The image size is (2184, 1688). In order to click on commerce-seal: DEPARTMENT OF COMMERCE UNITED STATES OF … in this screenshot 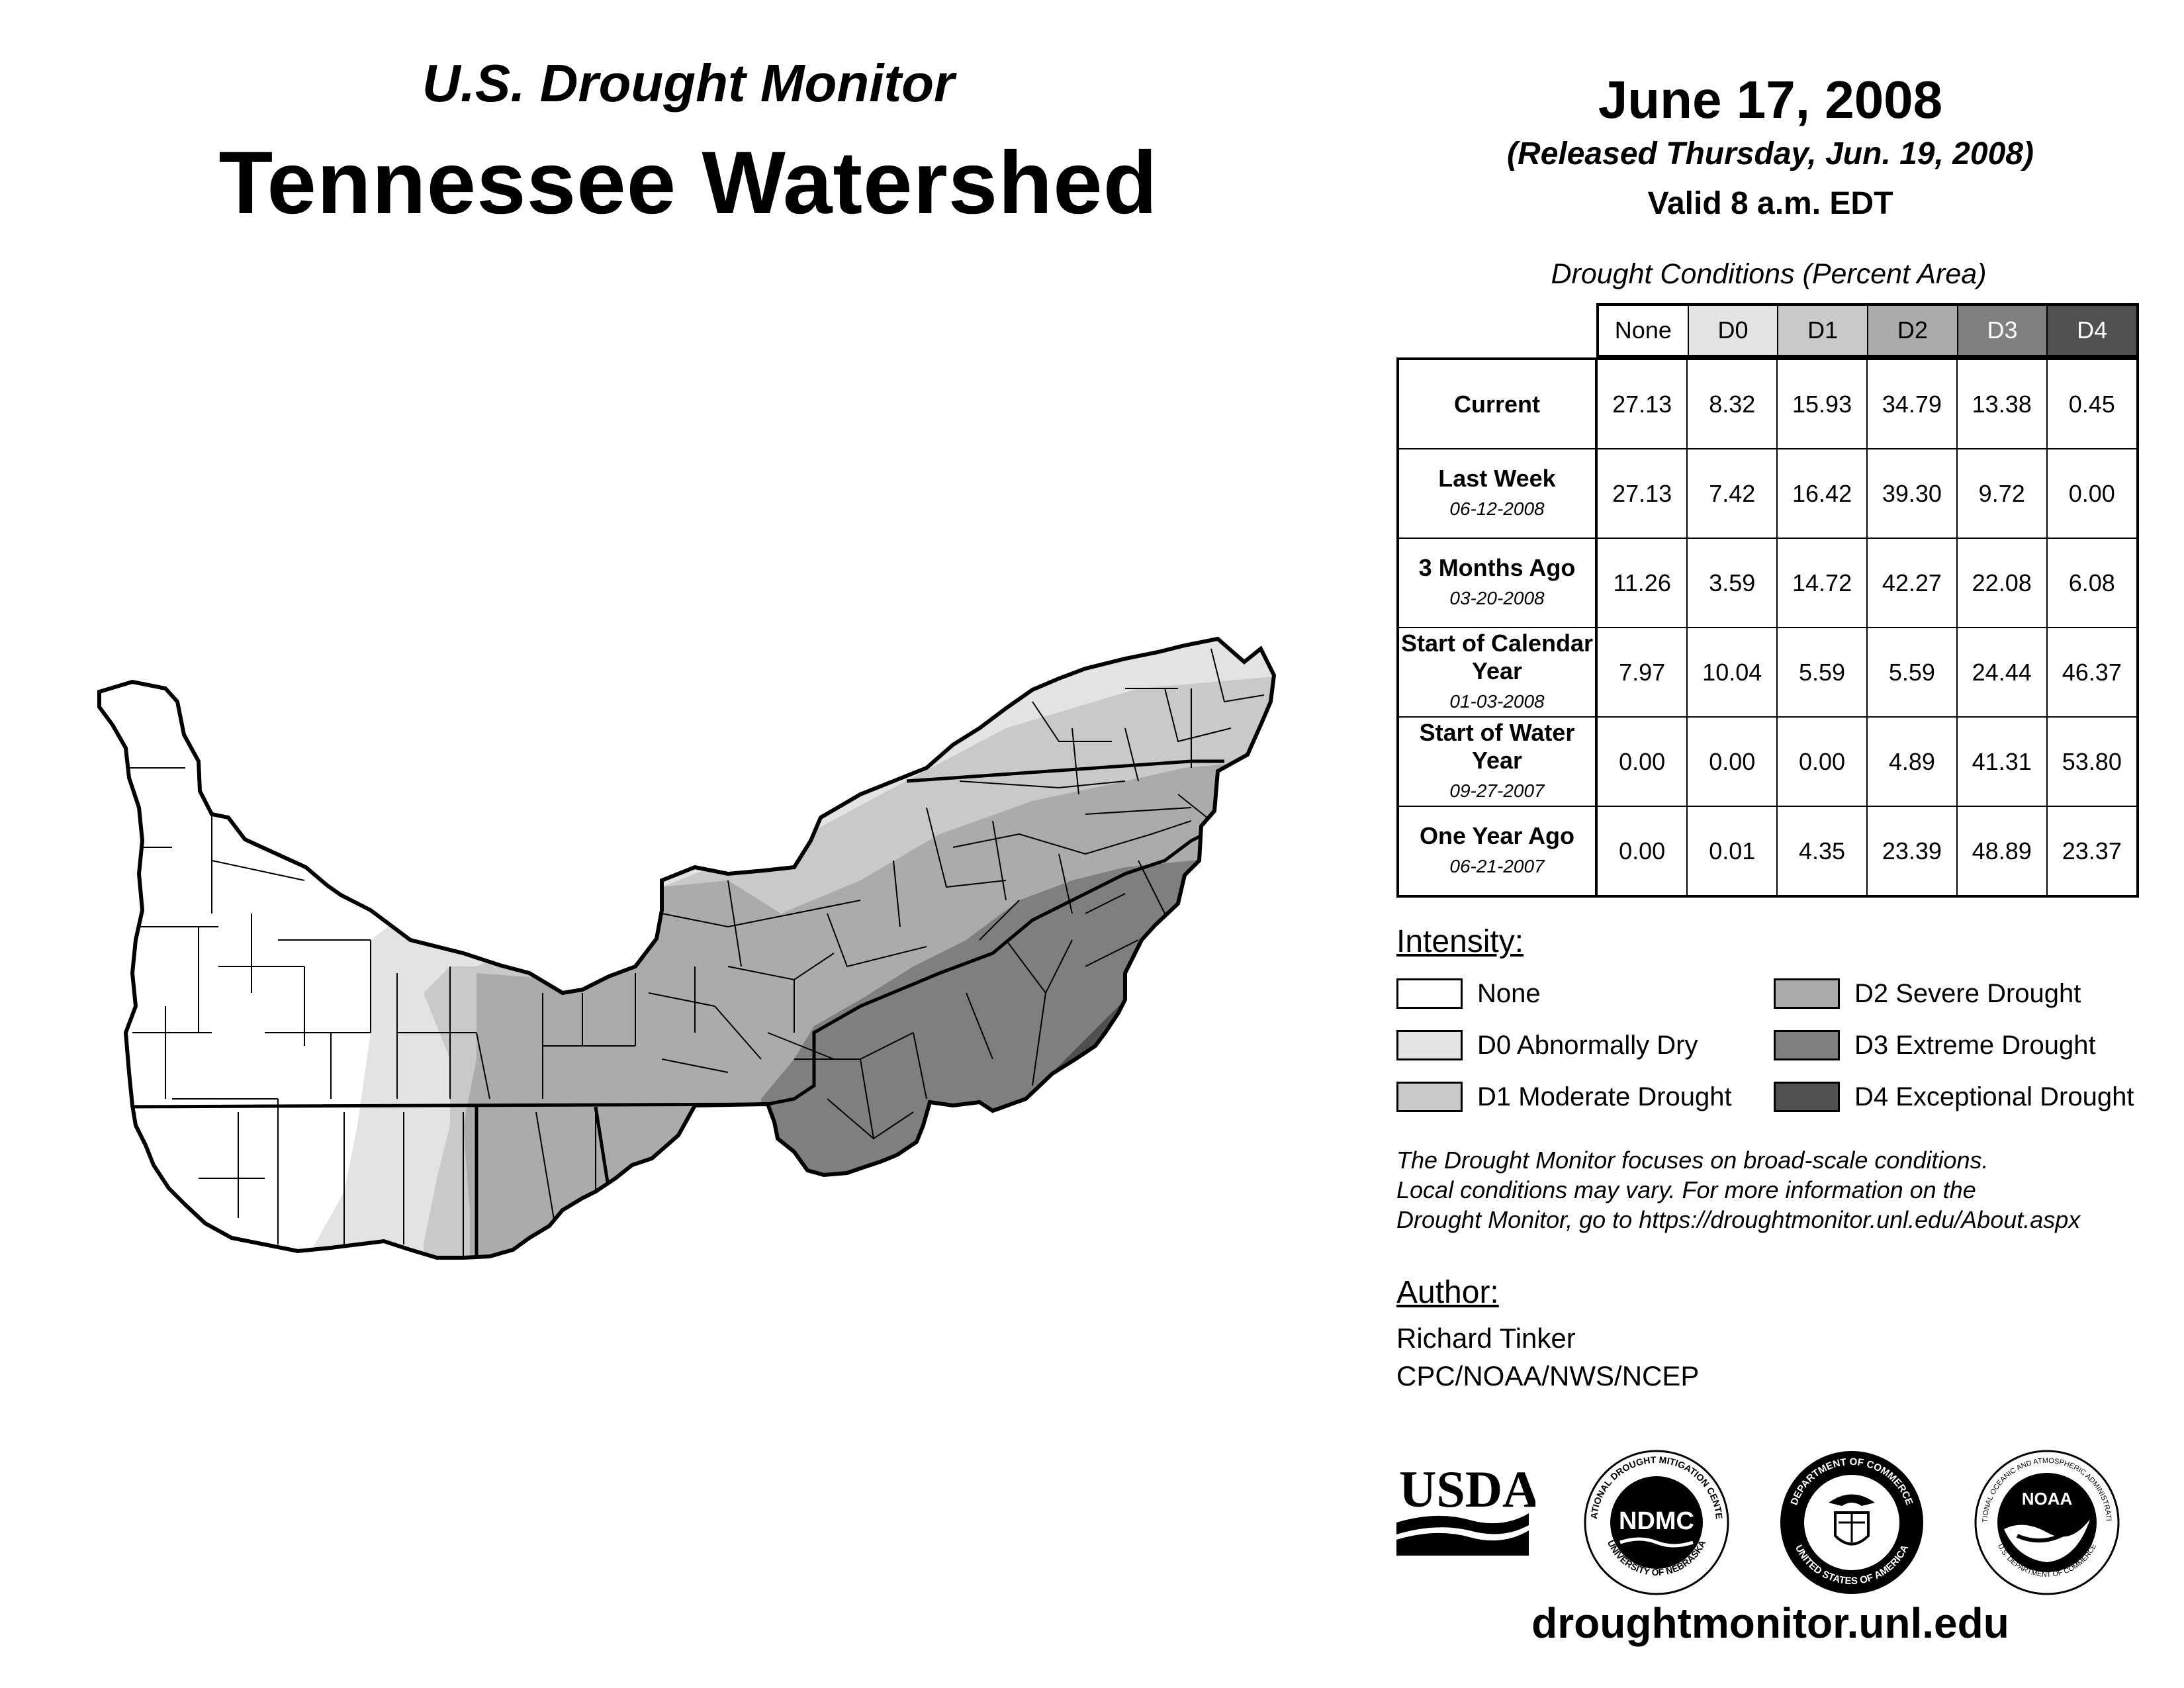, I will do `click(1851, 1522)`.